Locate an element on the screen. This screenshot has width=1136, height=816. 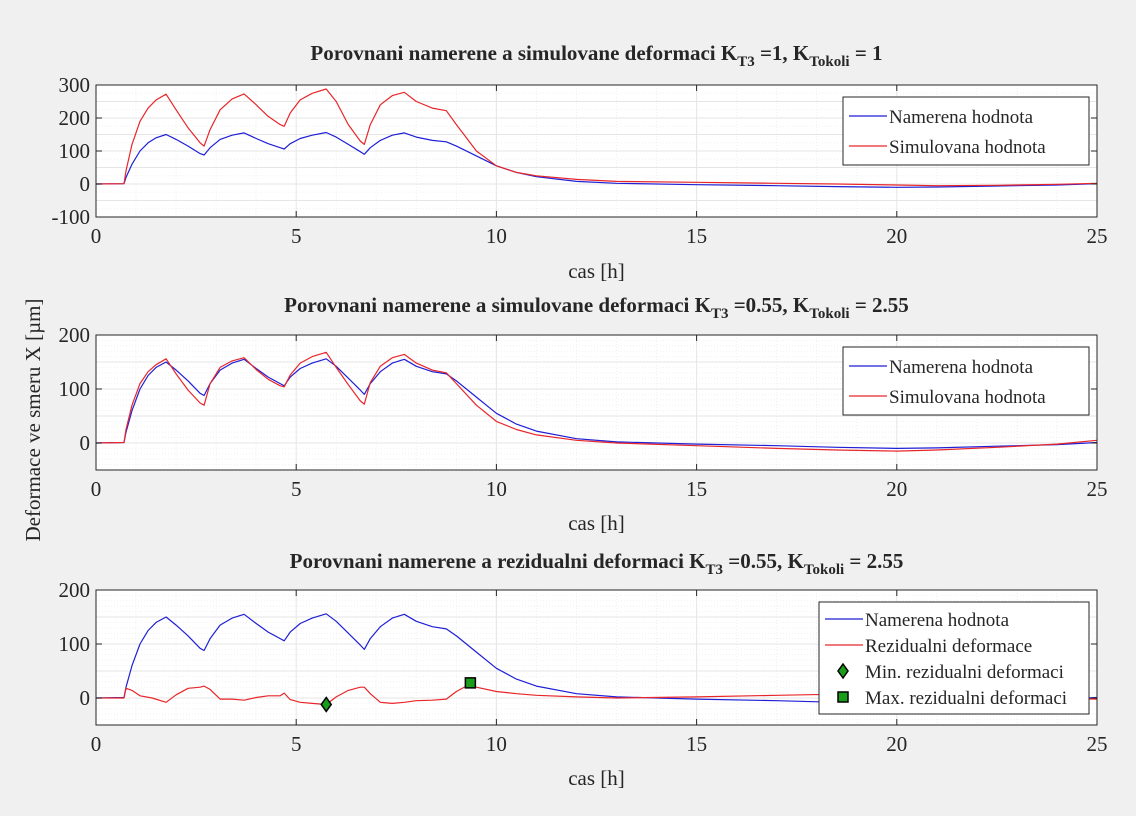
series-line-rezidualni-deformace is located at coordinates (596, 695).